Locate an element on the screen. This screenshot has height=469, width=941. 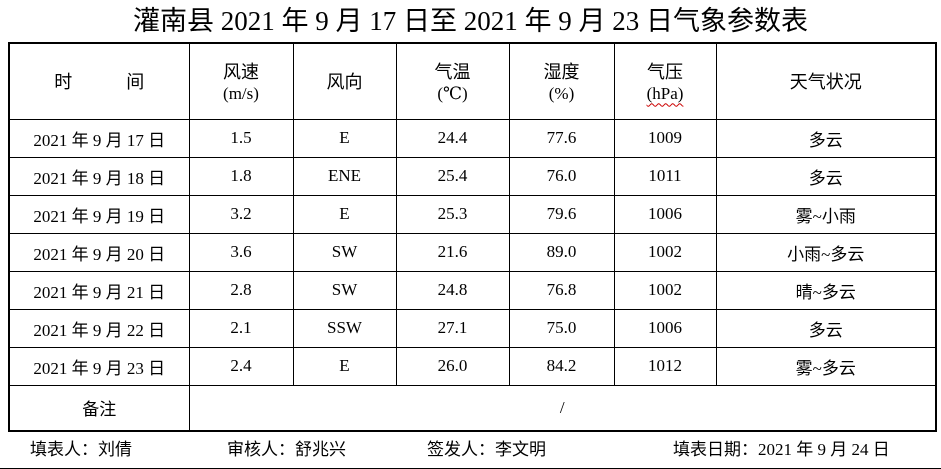
col-header-pressure: 气压 (hPa) is located at coordinates (665, 81).